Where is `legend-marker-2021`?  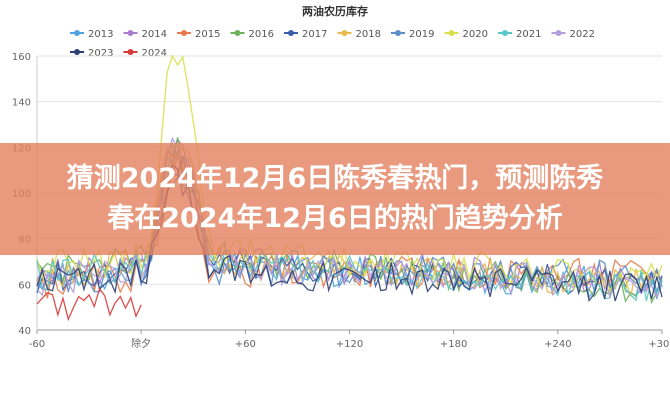 legend-marker-2021 is located at coordinates (505, 33).